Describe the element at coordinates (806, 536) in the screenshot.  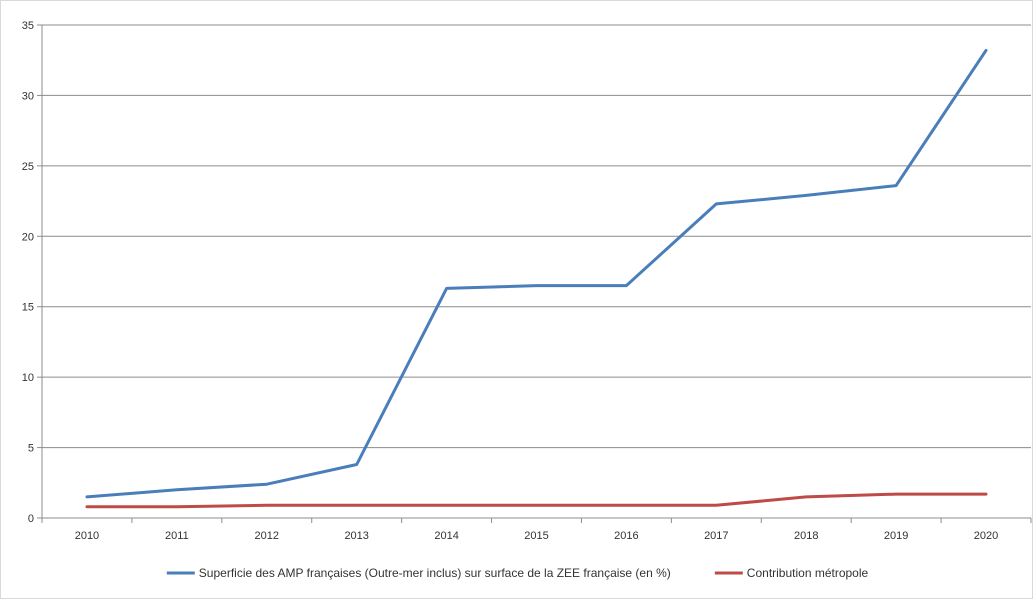
I see `x-tick-label: 2018` at that location.